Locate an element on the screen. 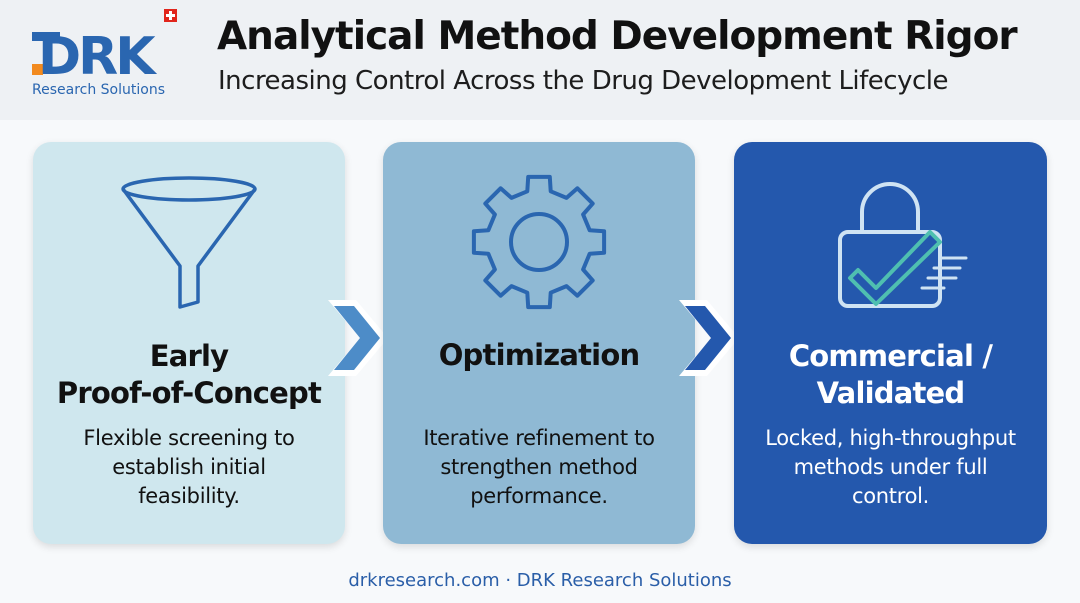  gear-icon is located at coordinates (539, 242).